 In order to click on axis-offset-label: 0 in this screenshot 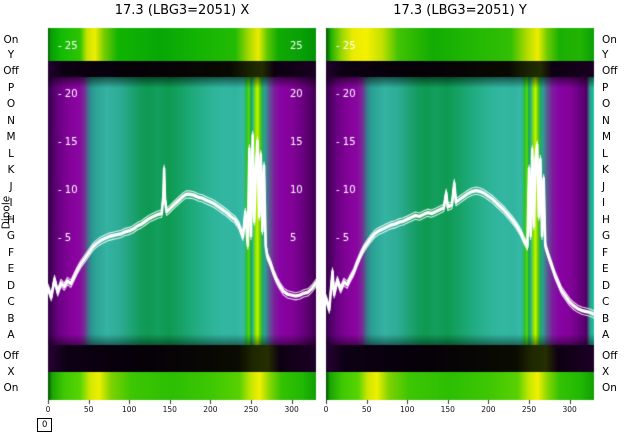, I will do `click(45, 425)`.